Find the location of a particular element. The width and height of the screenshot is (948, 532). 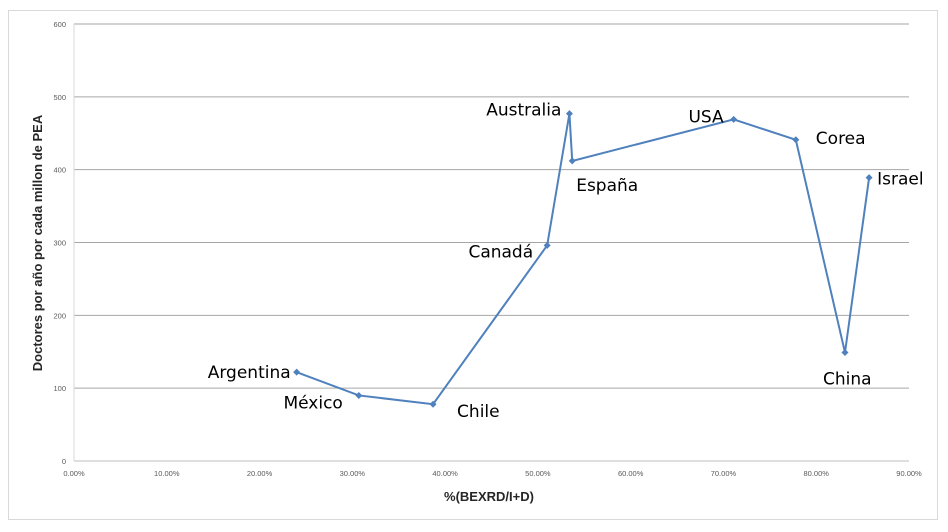

y-tick-label: 300 is located at coordinates (59, 243).